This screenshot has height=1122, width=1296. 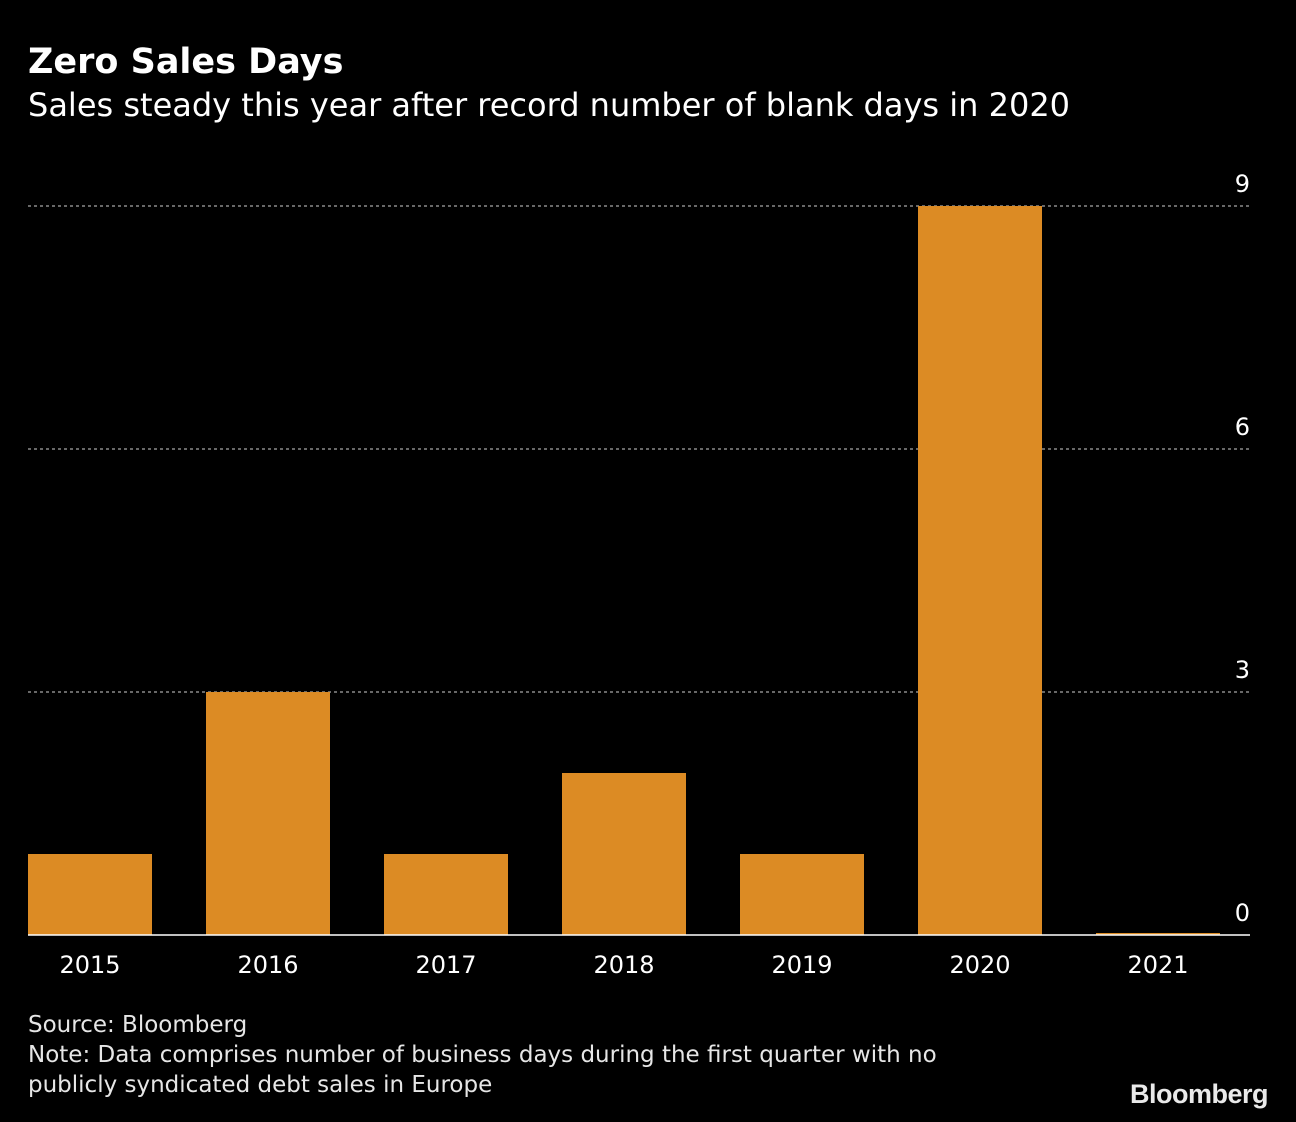 What do you see at coordinates (801, 965) in the screenshot?
I see `x-tick-label-2019: 2019` at bounding box center [801, 965].